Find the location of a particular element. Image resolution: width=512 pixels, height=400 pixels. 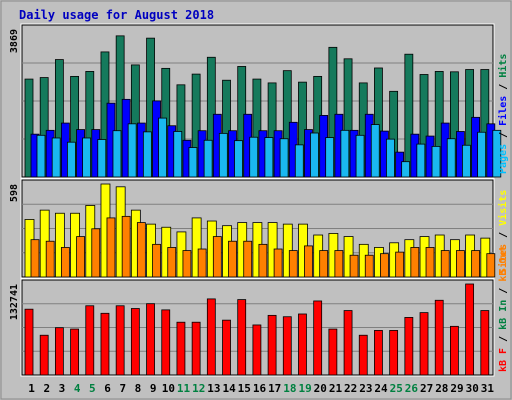

day-label-8: 8 is located at coordinates (138, 388).